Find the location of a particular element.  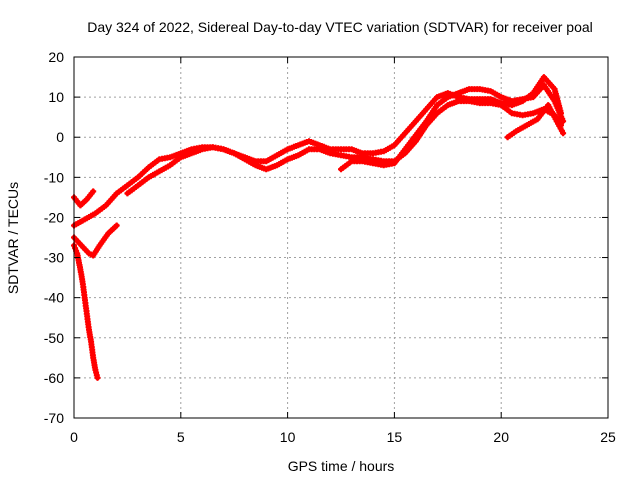

y-tick-label: -60 is located at coordinates (54, 378).